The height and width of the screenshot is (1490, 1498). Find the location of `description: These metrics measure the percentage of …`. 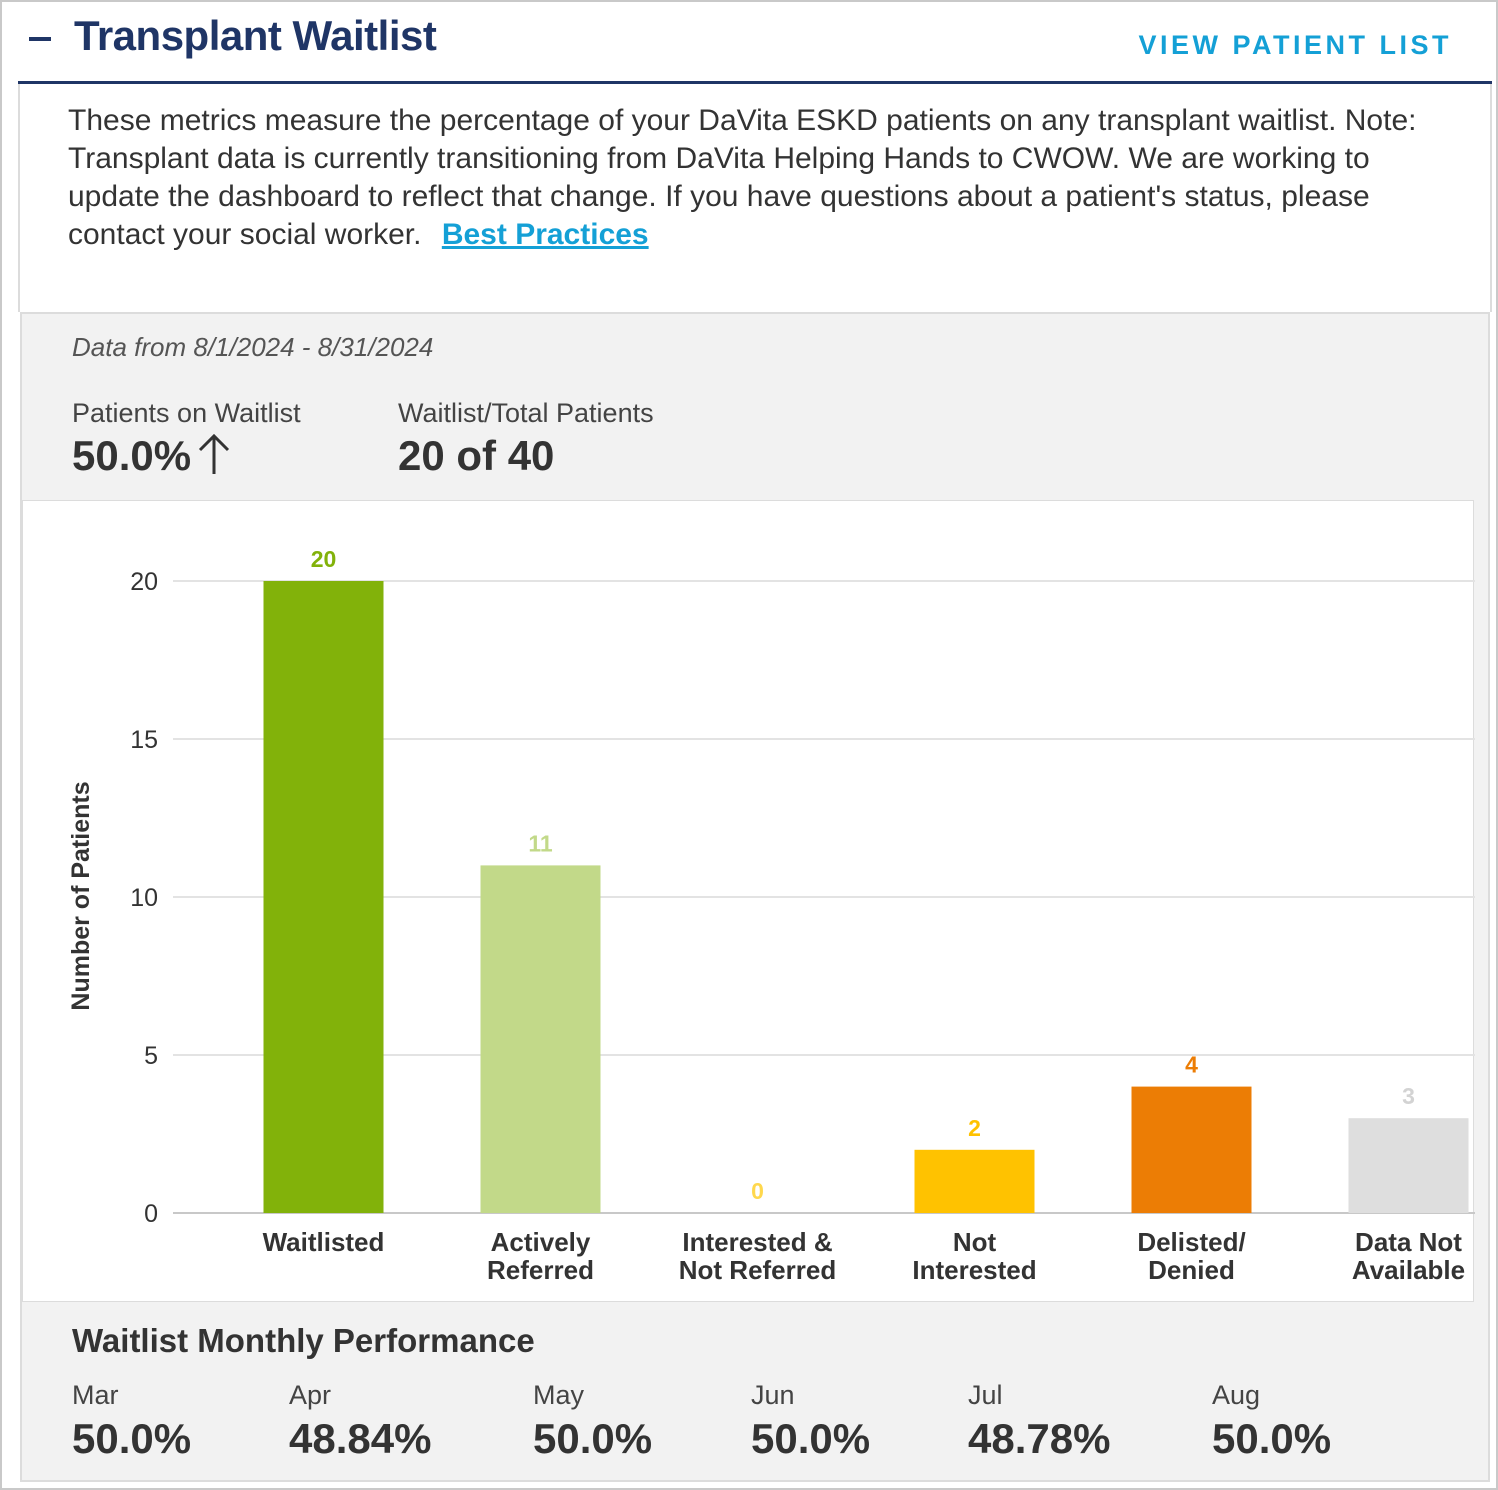

description: These metrics measure the percentage of … is located at coordinates (748, 178).